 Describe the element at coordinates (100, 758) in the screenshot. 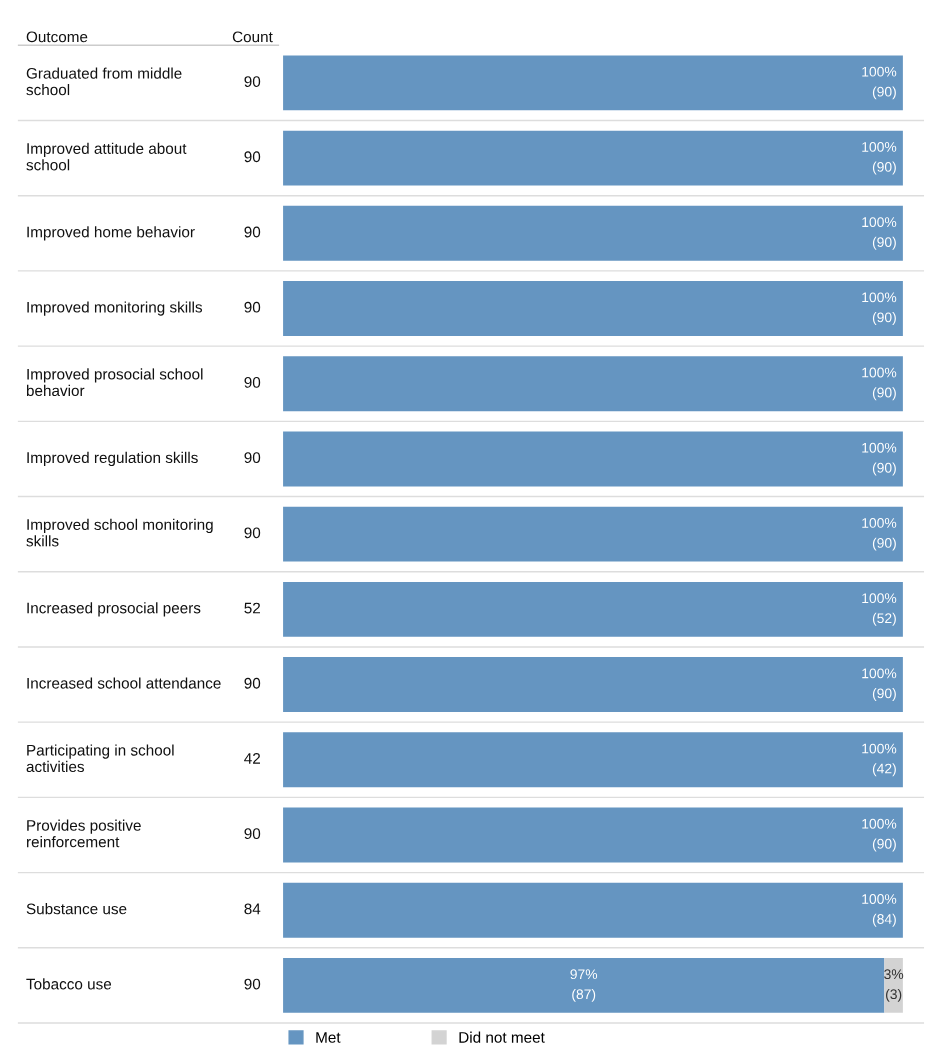

I see `y-tick-label: Participating in school activities` at that location.